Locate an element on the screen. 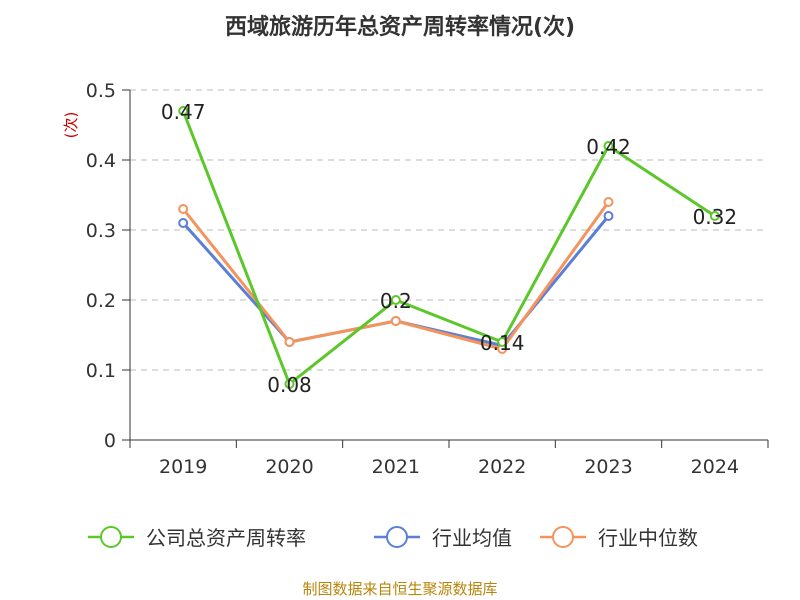 This screenshot has height=600, width=800. data-label: 0.32 is located at coordinates (715, 217).